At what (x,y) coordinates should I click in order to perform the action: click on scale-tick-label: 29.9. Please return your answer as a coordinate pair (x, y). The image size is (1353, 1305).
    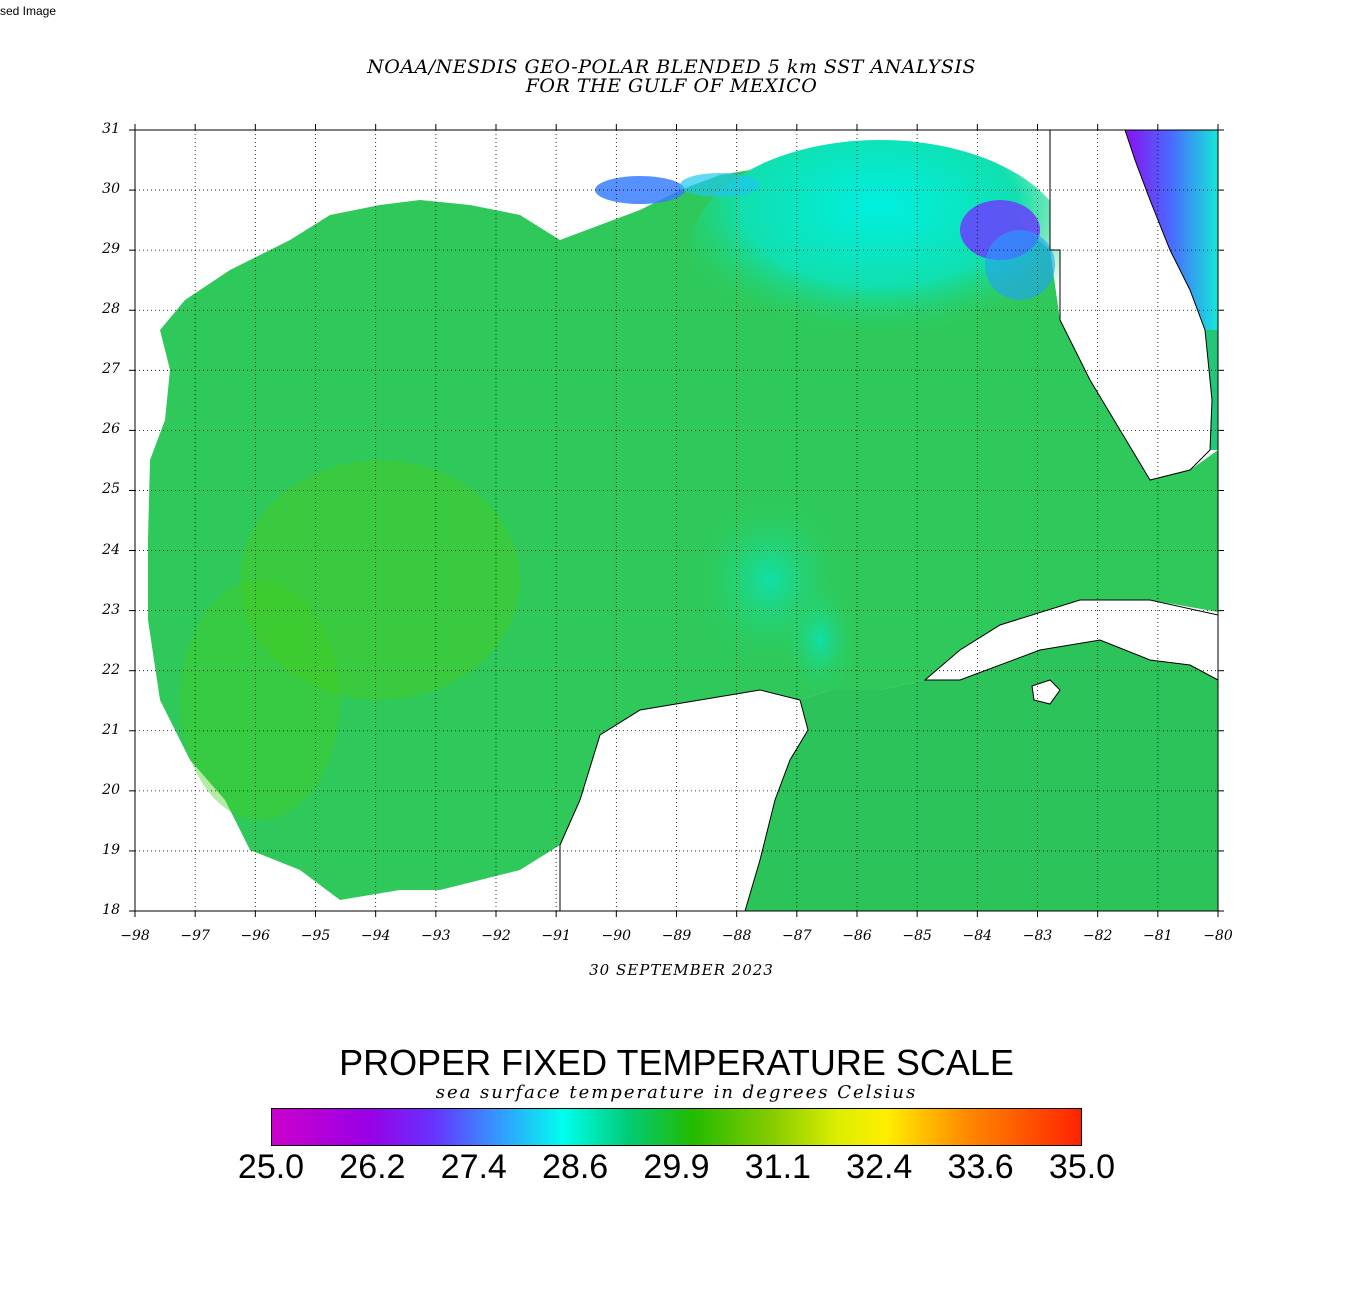
    Looking at the image, I should click on (676, 1167).